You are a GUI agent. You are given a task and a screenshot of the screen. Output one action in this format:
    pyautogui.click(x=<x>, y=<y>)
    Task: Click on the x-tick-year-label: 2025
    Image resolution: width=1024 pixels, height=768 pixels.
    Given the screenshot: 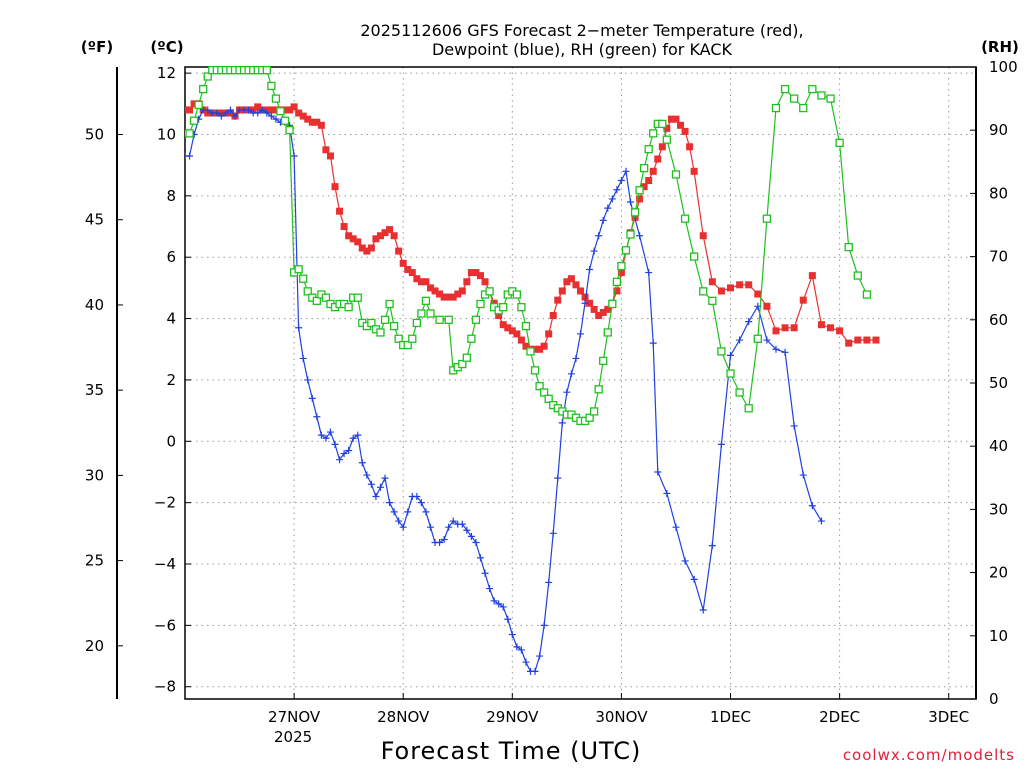 What is the action you would take?
    pyautogui.click(x=293, y=737)
    